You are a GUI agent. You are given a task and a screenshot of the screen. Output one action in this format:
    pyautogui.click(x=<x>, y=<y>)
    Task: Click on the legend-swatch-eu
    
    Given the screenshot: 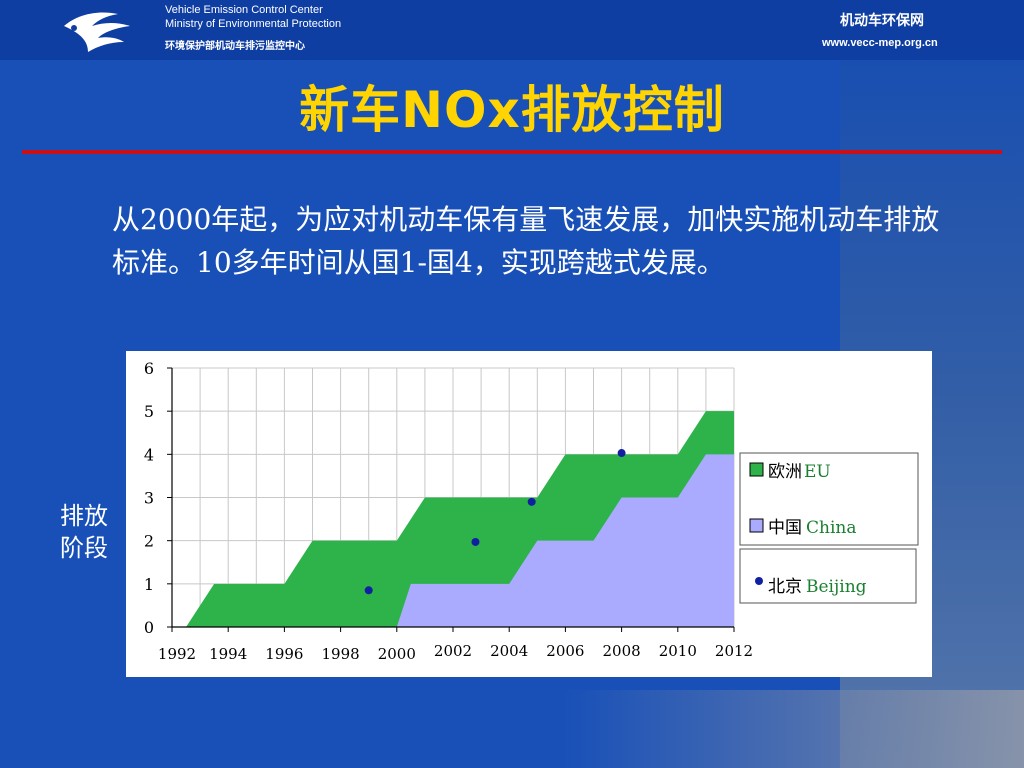 What is the action you would take?
    pyautogui.click(x=756, y=469)
    